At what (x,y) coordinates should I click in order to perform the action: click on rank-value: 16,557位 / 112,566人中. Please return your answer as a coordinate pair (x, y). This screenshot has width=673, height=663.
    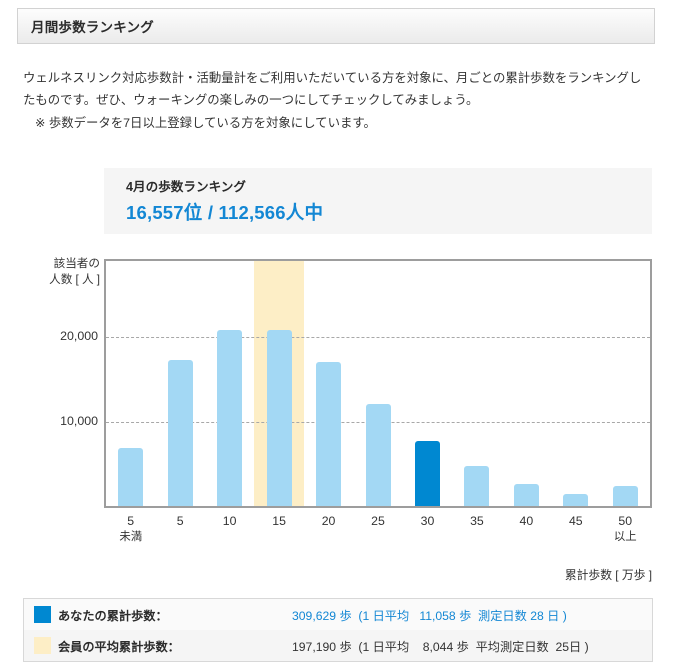
    Looking at the image, I should click on (225, 212).